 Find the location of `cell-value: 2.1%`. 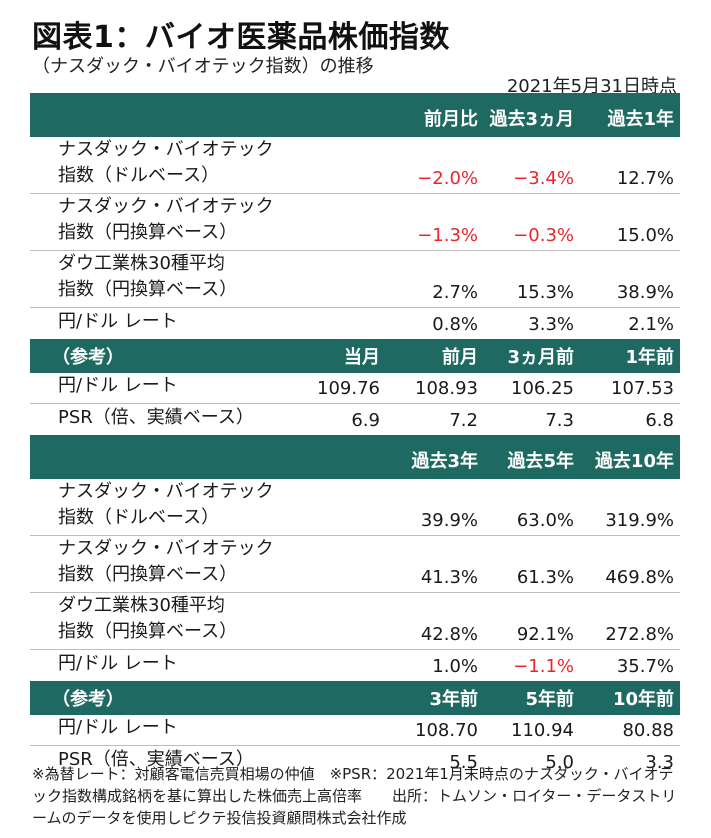

cell-value: 2.1% is located at coordinates (651, 324).